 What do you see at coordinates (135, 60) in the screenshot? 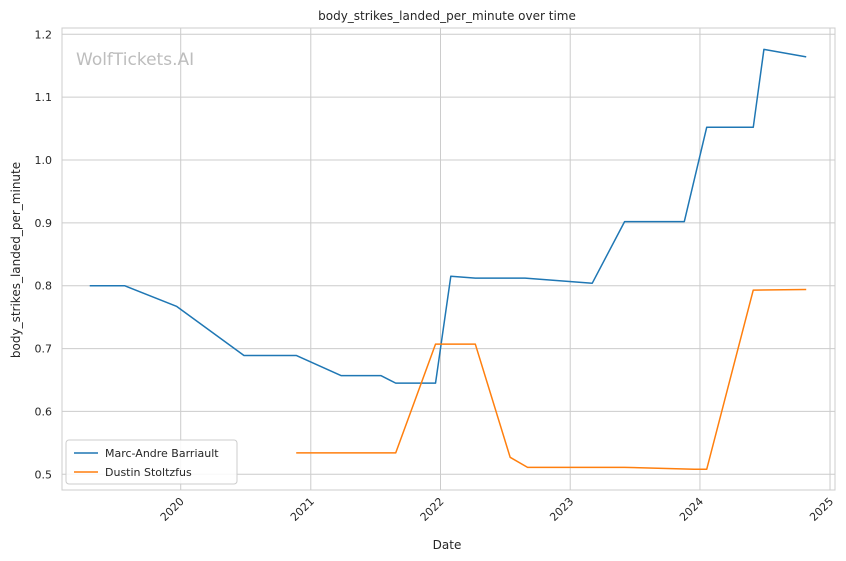
I see `watermark: WolfTickets.AI` at bounding box center [135, 60].